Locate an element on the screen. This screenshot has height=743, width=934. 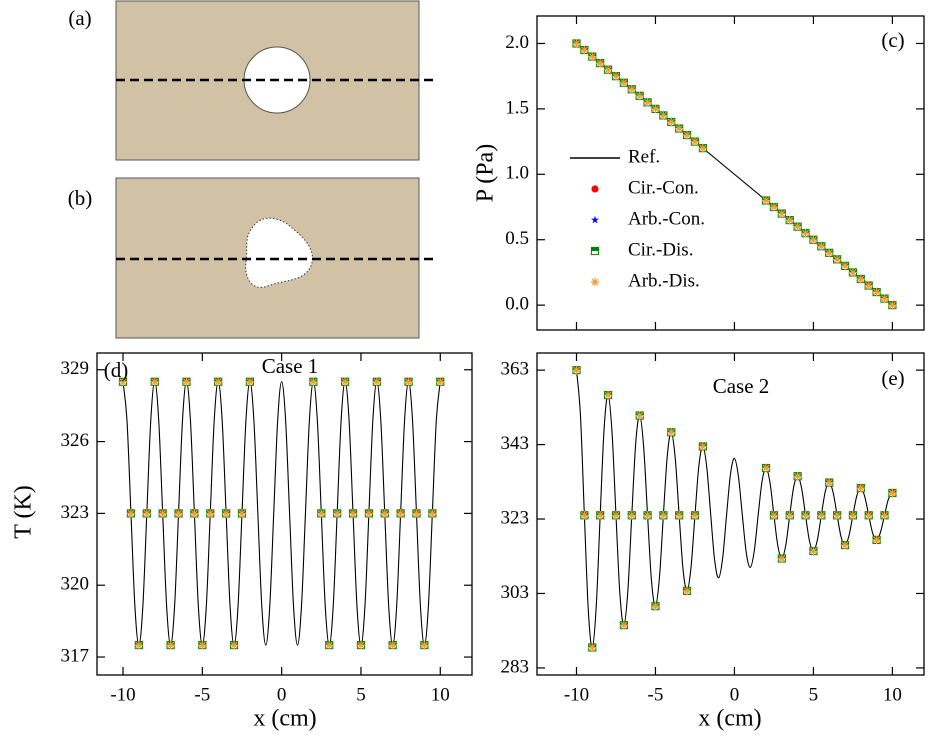
panel-label: (e) is located at coordinates (892, 378).